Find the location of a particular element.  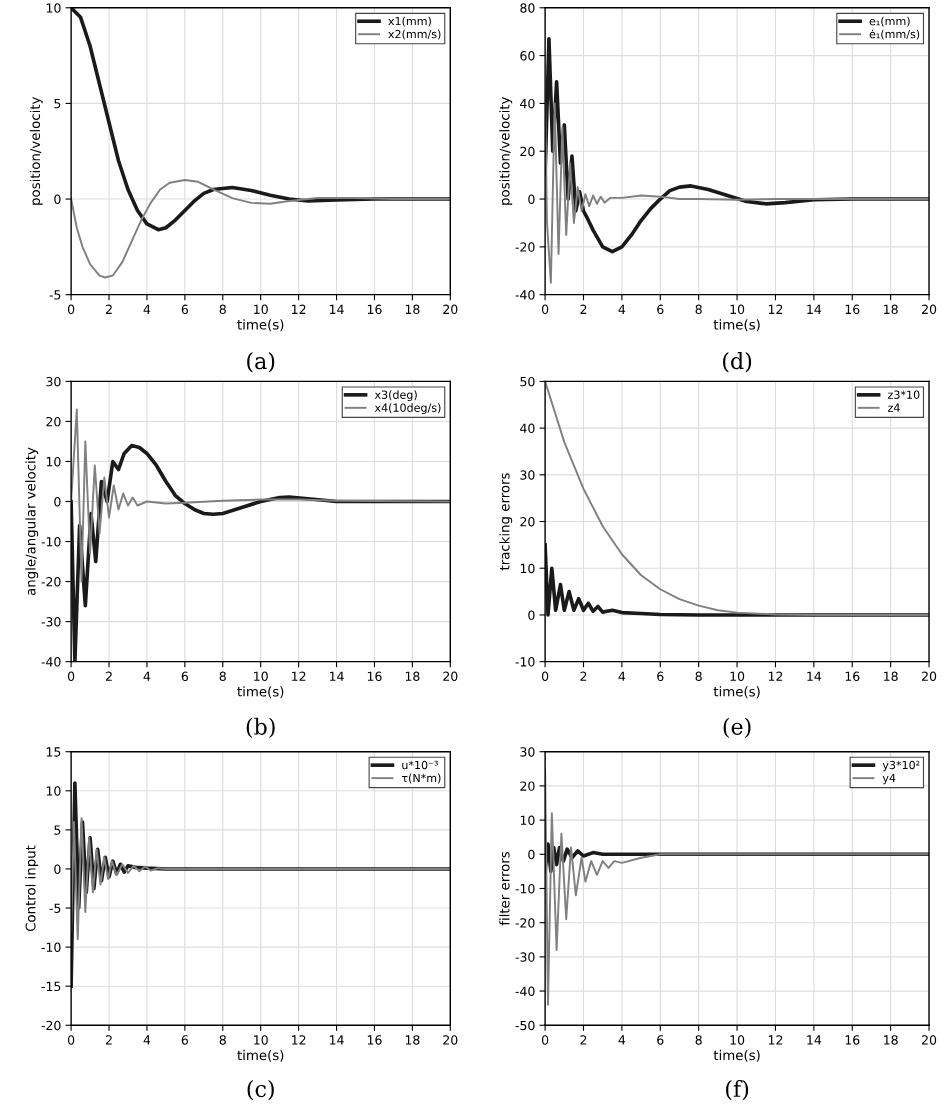

text: (d) is located at coordinates (737, 362).